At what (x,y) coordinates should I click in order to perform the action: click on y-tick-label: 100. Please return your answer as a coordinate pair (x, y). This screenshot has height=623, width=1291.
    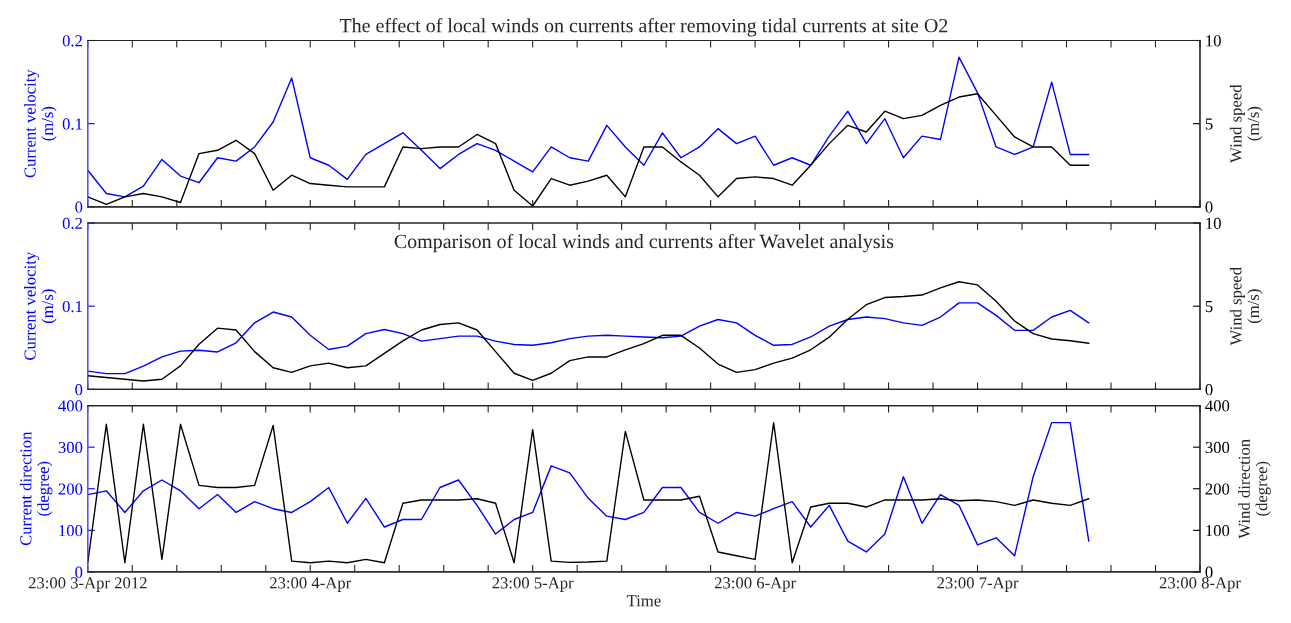
    Looking at the image, I should click on (71, 531).